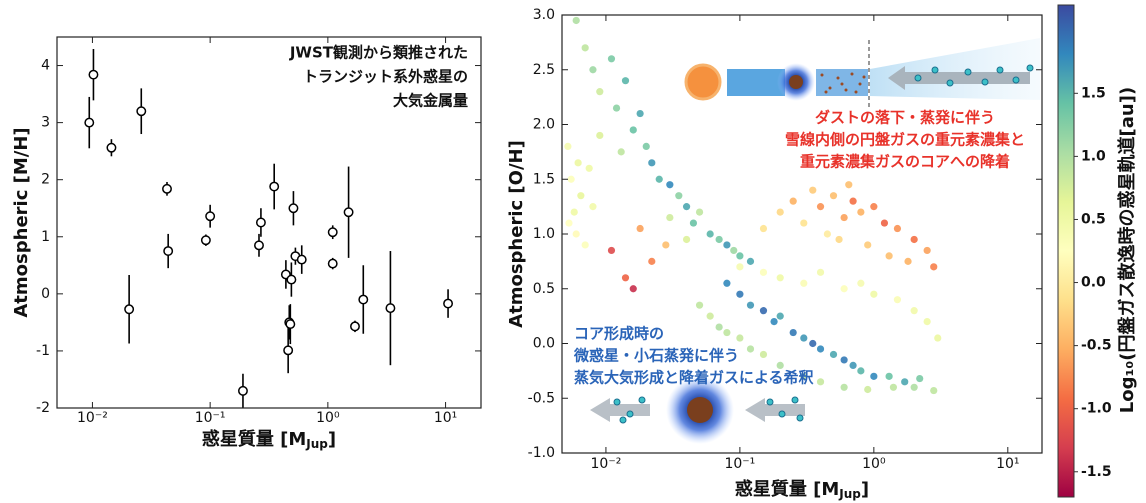  What do you see at coordinates (45, 237) in the screenshot?
I see `y-tick-label: 1` at bounding box center [45, 237].